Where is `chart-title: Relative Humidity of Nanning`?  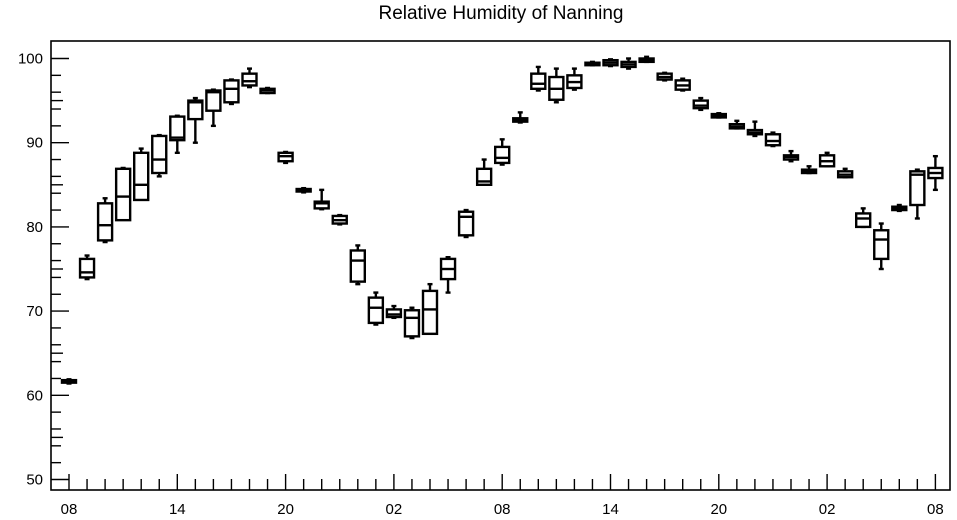 chart-title: Relative Humidity of Nanning is located at coordinates (501, 13).